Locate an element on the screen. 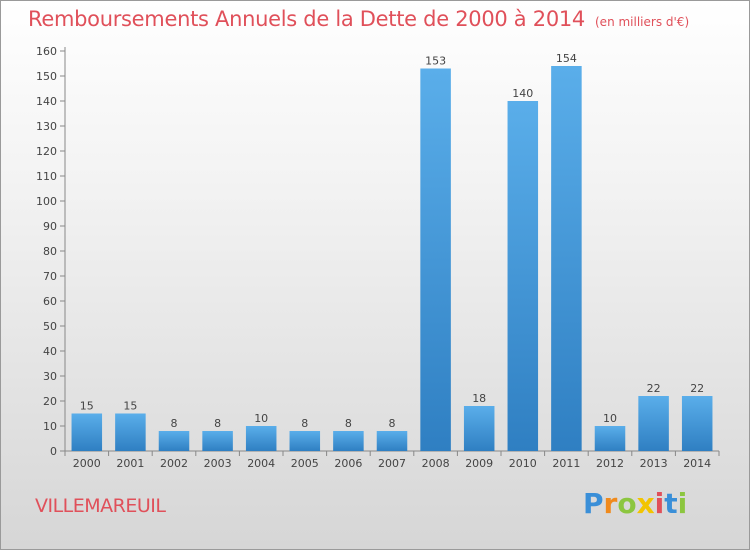 The height and width of the screenshot is (550, 750). y-tick-label: 50 is located at coordinates (50, 326).